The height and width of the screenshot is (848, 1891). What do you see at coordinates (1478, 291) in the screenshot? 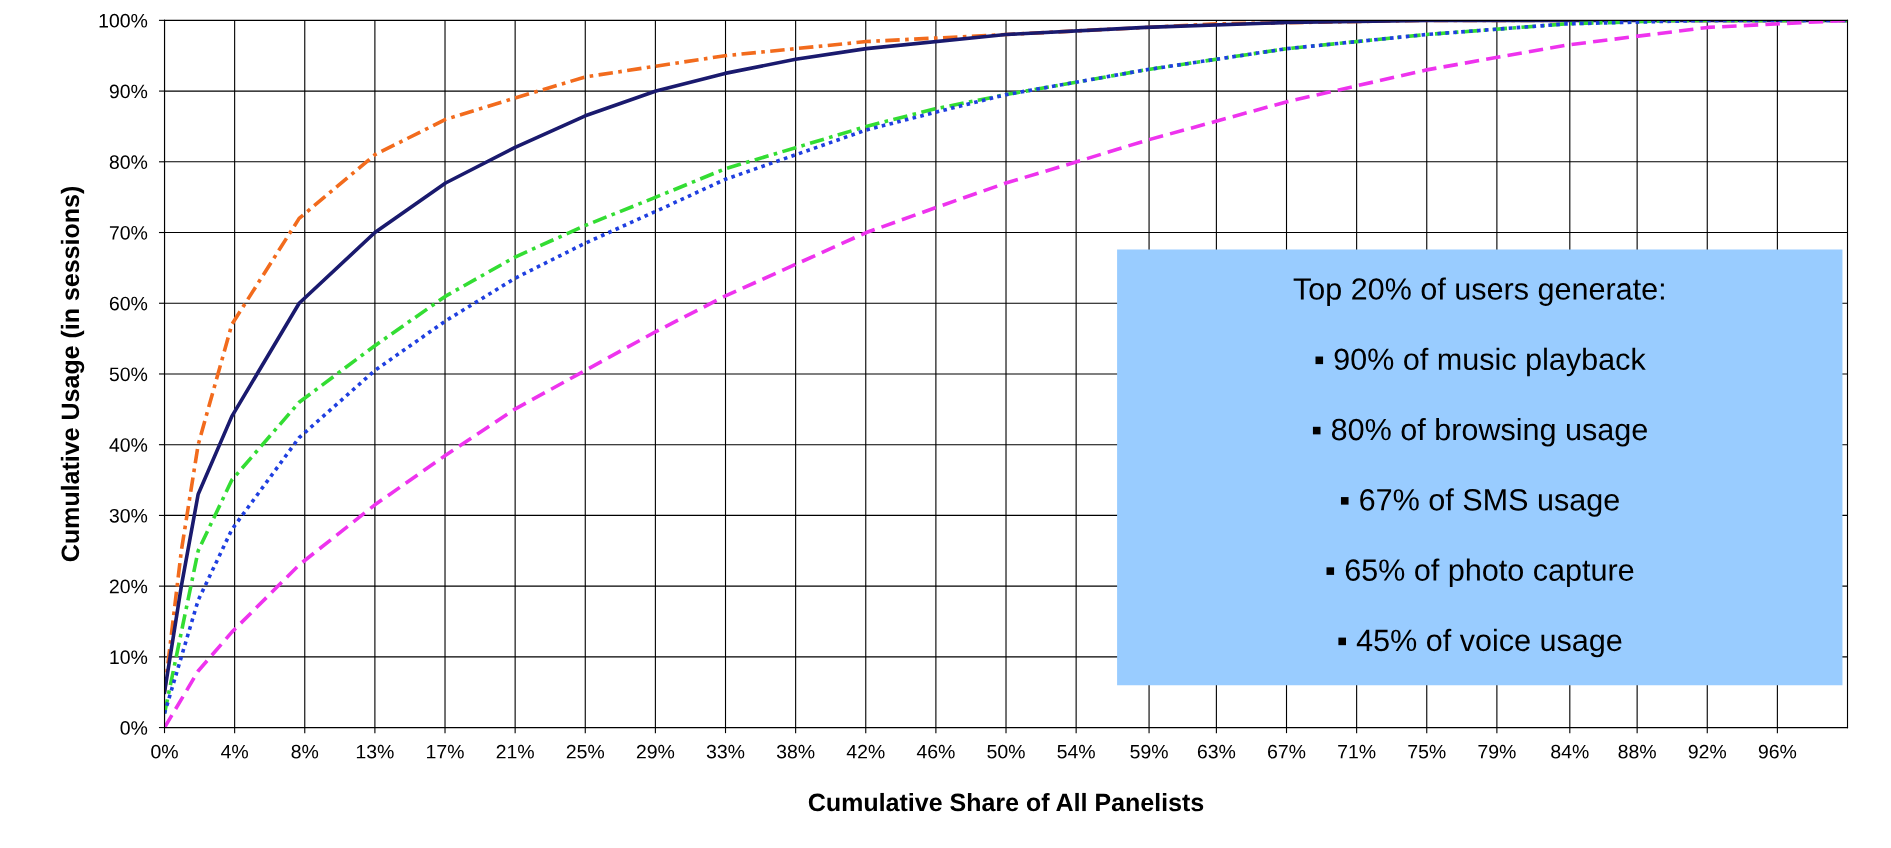
I see `annotation: Top 20% of users generate:` at bounding box center [1478, 291].